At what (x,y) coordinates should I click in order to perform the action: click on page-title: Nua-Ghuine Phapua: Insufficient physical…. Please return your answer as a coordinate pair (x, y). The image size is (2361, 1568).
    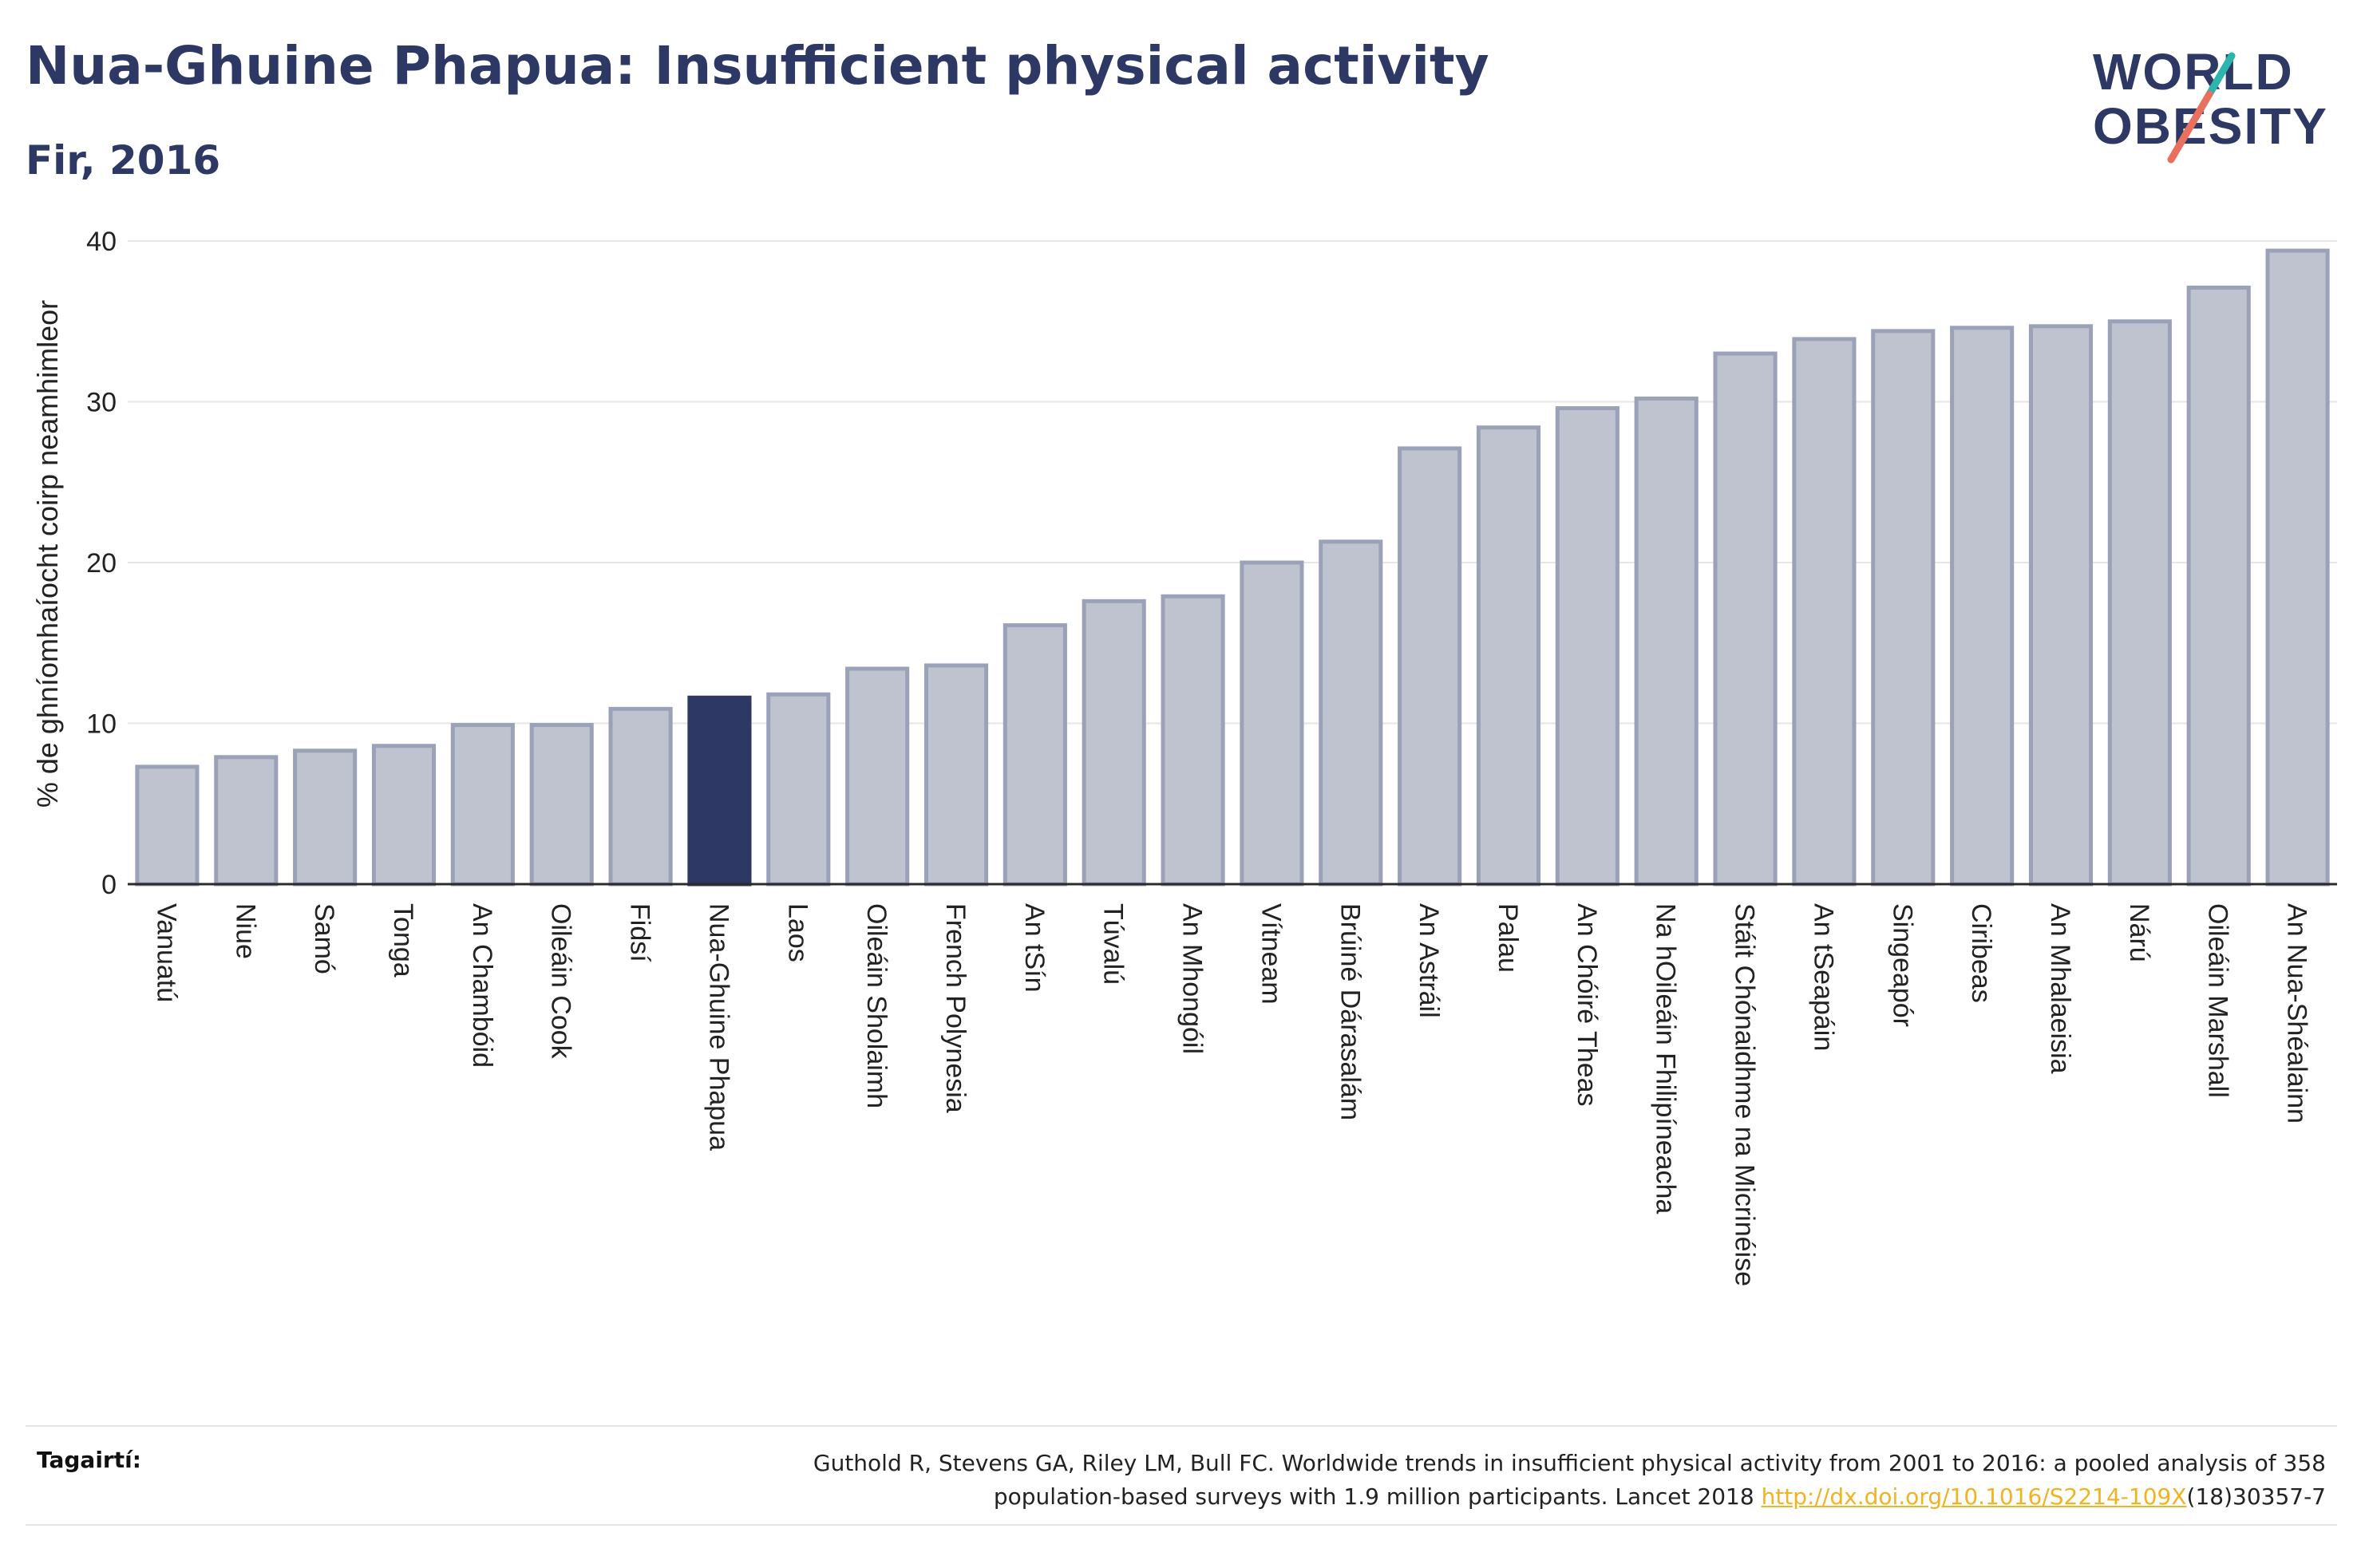
    Looking at the image, I should click on (757, 66).